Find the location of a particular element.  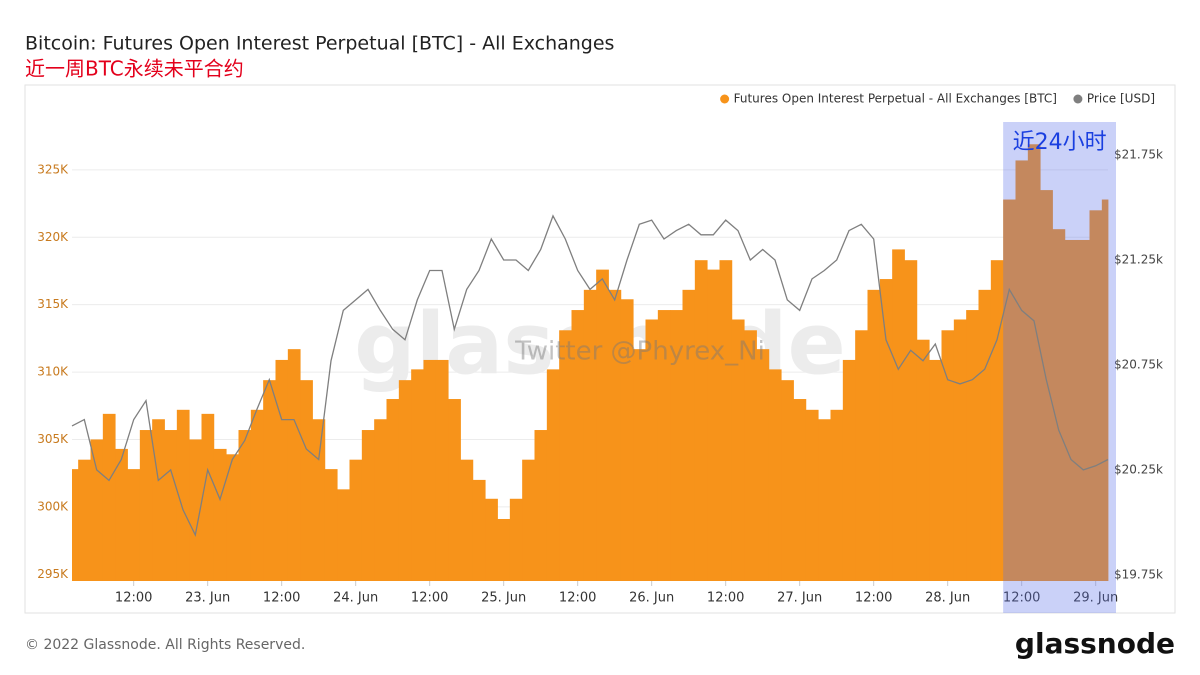

y-tick-label: 315K is located at coordinates (53, 304).